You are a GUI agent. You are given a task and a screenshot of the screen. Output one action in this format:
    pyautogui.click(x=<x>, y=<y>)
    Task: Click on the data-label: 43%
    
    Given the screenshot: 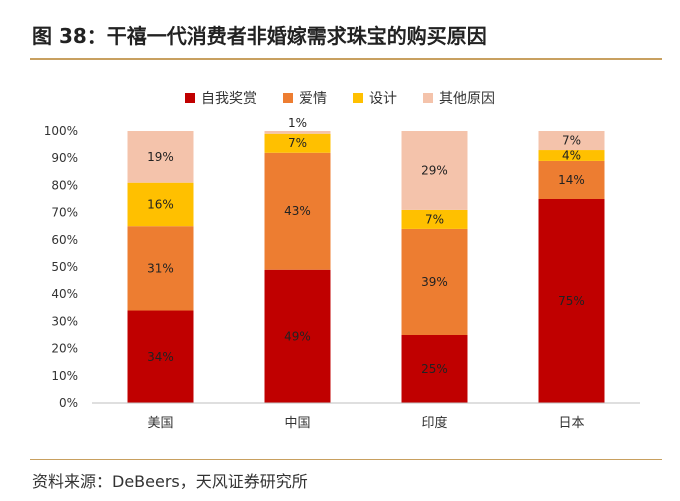 What is the action you would take?
    pyautogui.click(x=297, y=211)
    